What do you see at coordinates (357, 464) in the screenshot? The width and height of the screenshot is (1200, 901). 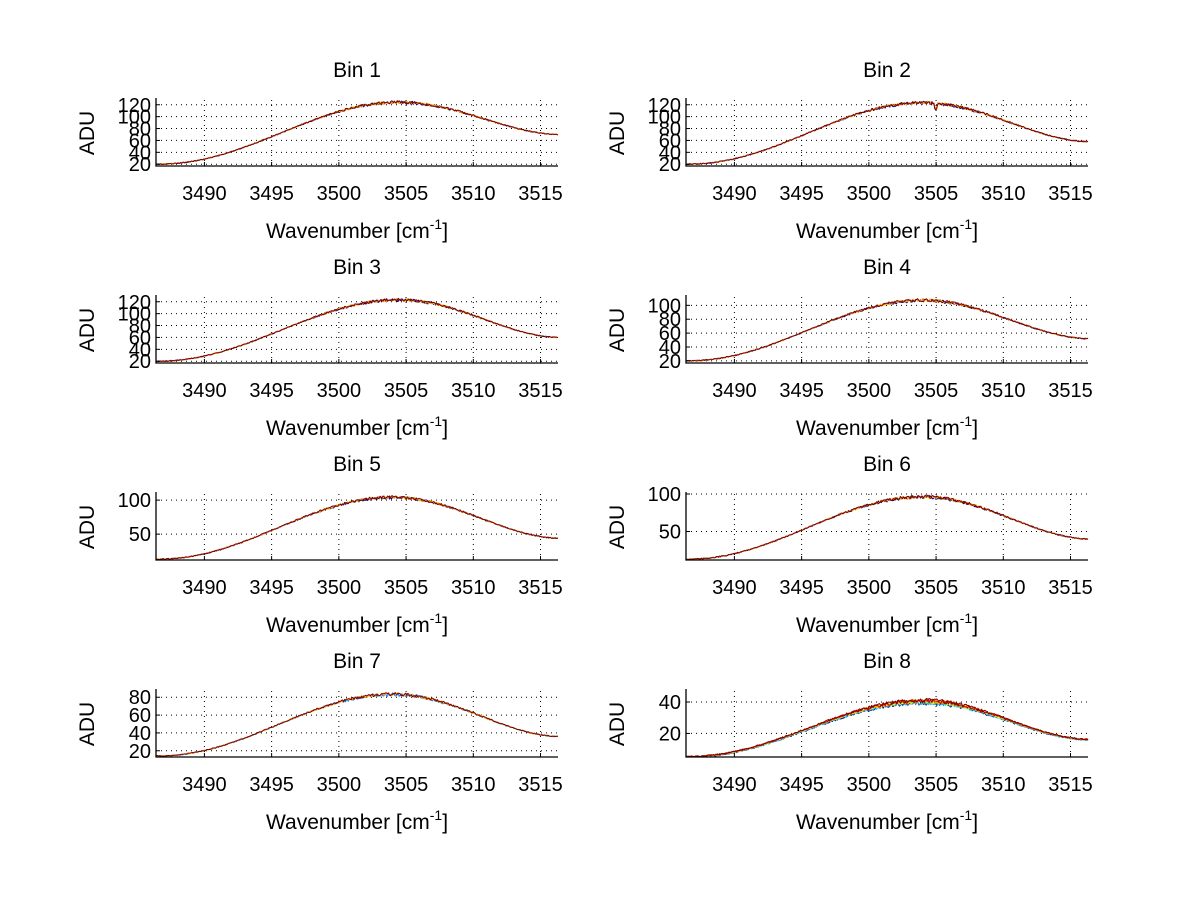 I see `subplot-title: Bin 5` at bounding box center [357, 464].